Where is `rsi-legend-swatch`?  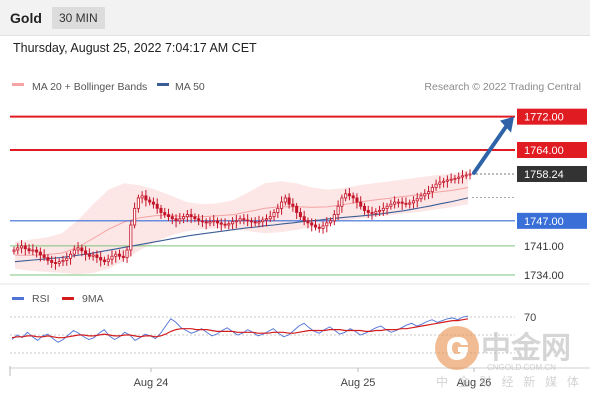 rsi-legend-swatch is located at coordinates (18, 298).